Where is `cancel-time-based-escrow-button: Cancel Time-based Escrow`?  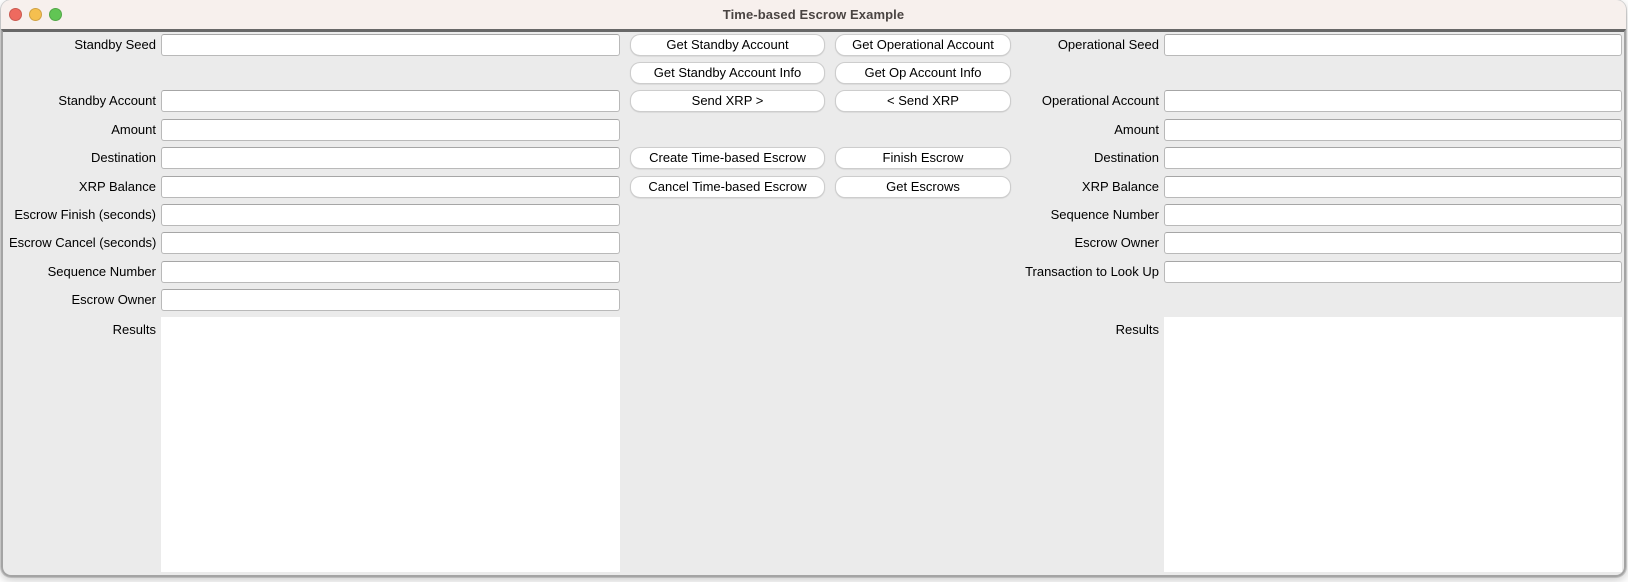
cancel-time-based-escrow-button: Cancel Time-based Escrow is located at coordinates (727, 187).